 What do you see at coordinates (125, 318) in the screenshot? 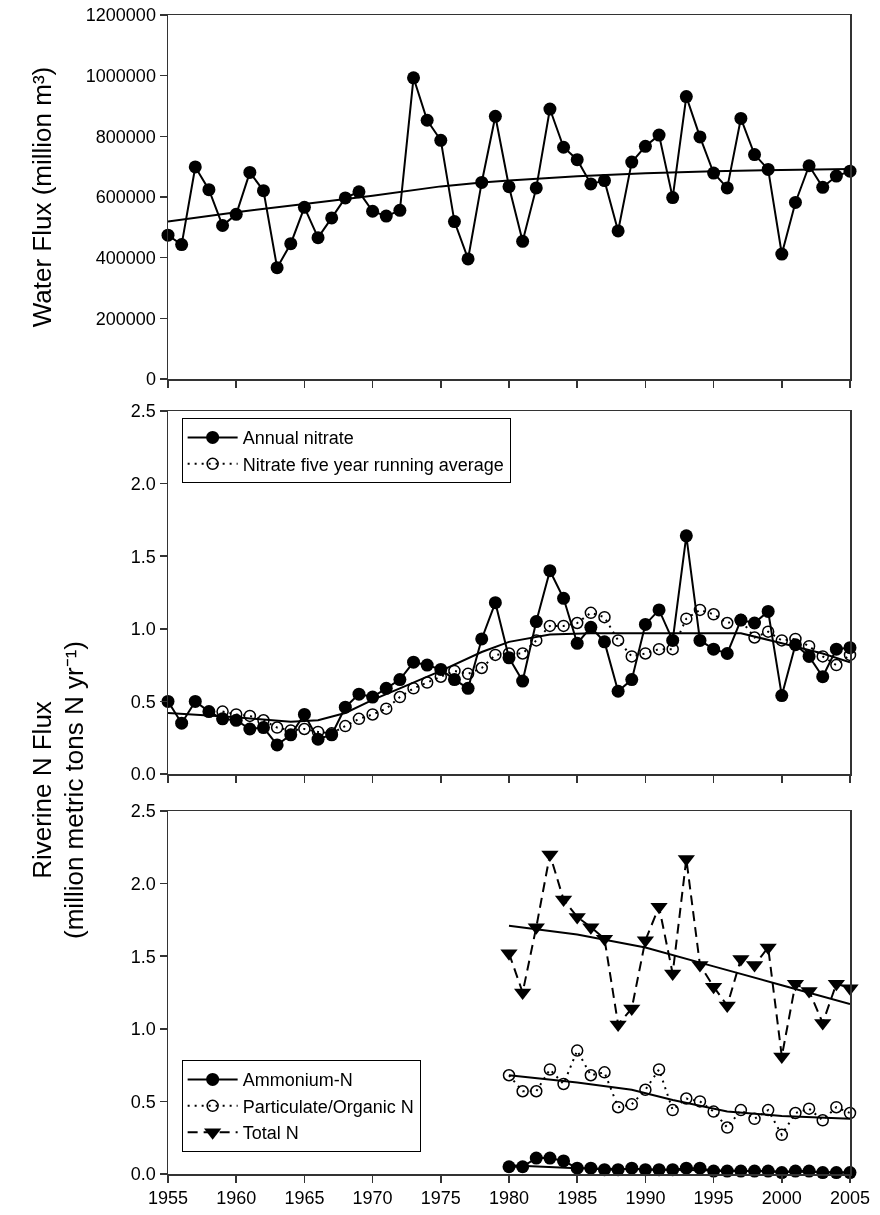
I see `y-tick-label: 200000` at bounding box center [125, 318].